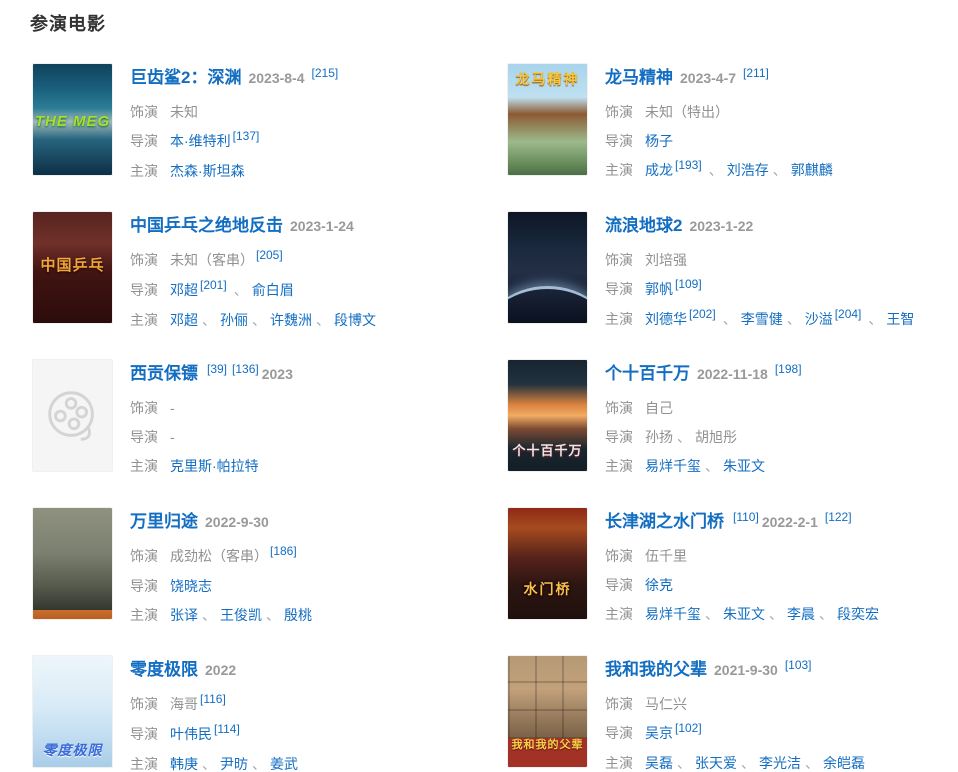 This screenshot has height=772, width=958. What do you see at coordinates (72, 119) in the screenshot?
I see `movie-poster: THE MEG` at bounding box center [72, 119].